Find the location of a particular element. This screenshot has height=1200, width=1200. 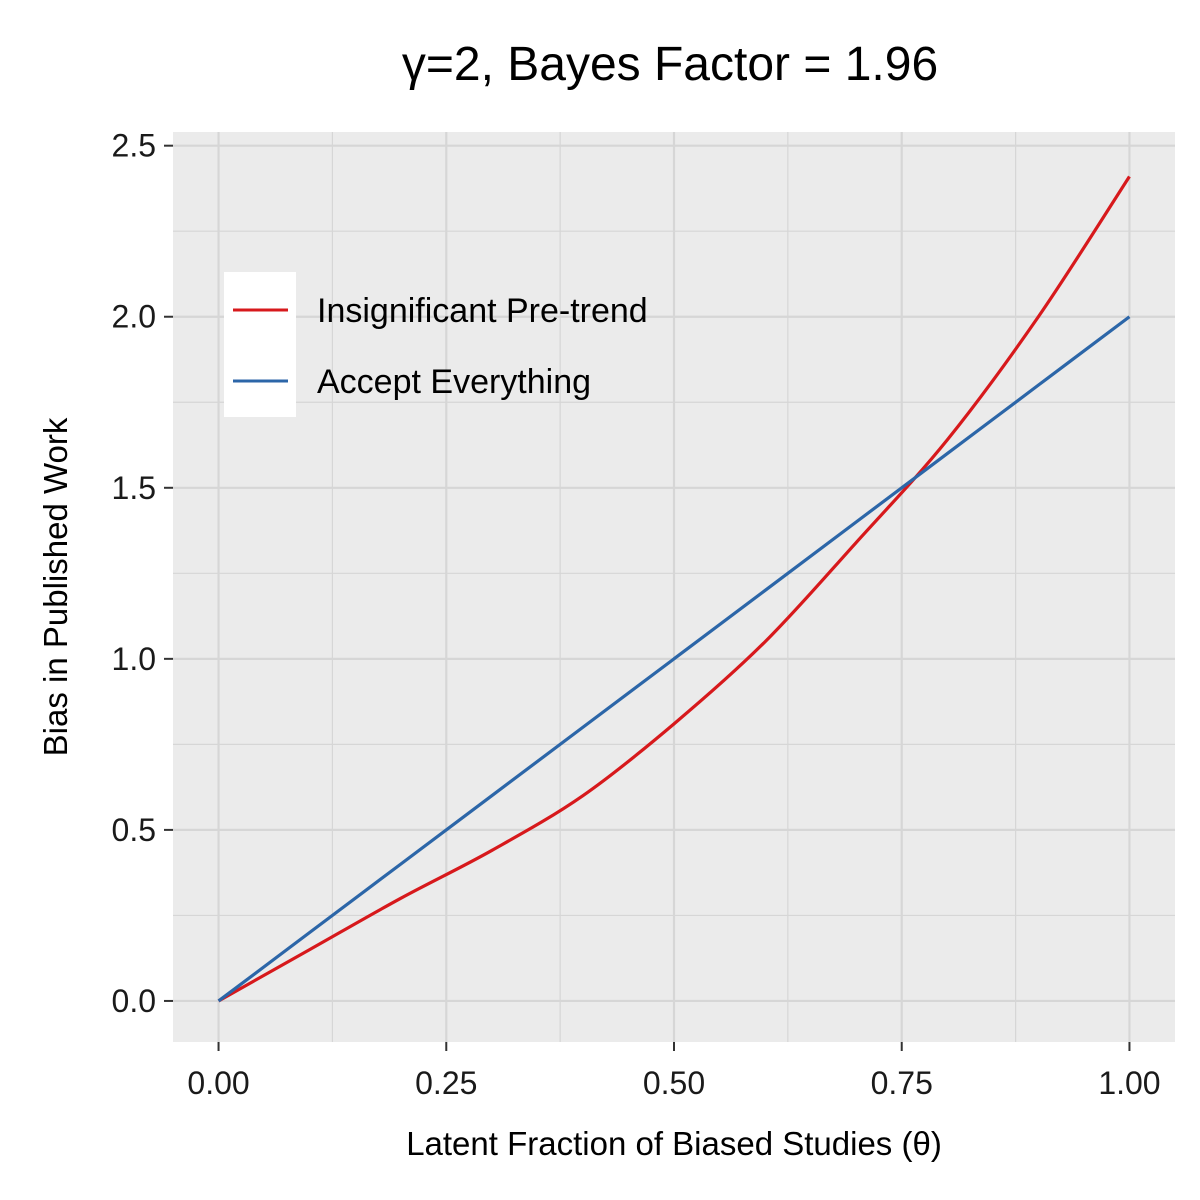

y-tick-label: 2.5 is located at coordinates (134, 146).